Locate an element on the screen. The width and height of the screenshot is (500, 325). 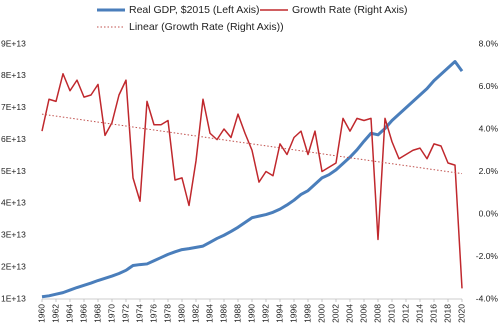
x-tick-label: 2014 is located at coordinates (419, 313).